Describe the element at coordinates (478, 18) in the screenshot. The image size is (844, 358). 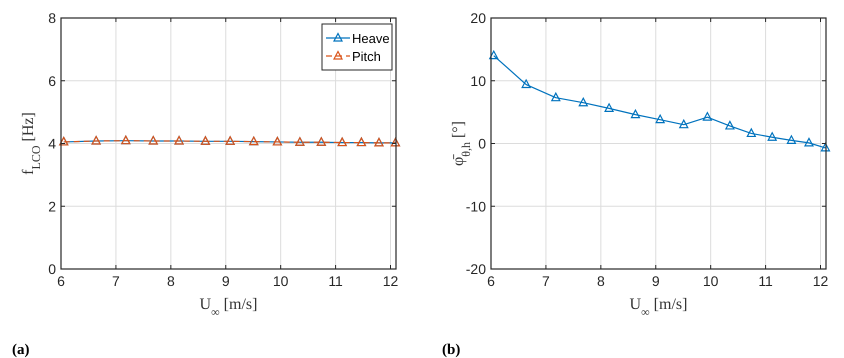
I see `y-tick-label: 20` at that location.